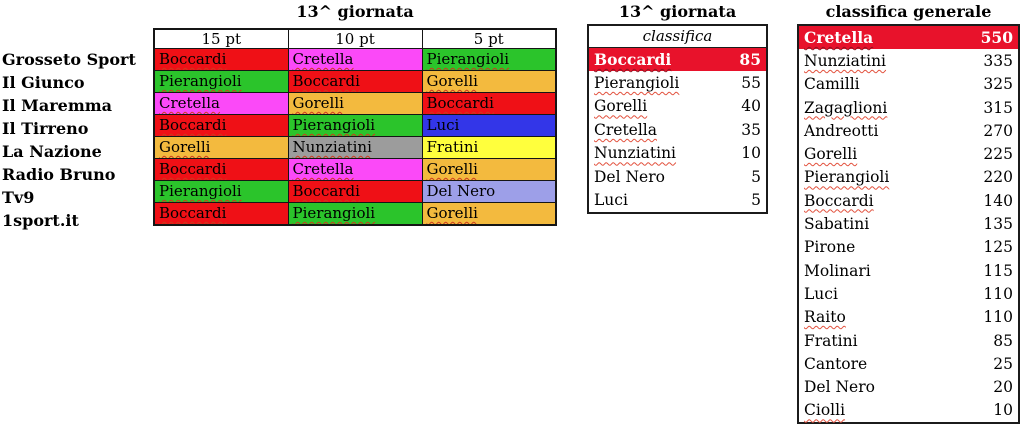  Describe the element at coordinates (825, 410) in the screenshot. I see `player-name: Ciolli` at that location.